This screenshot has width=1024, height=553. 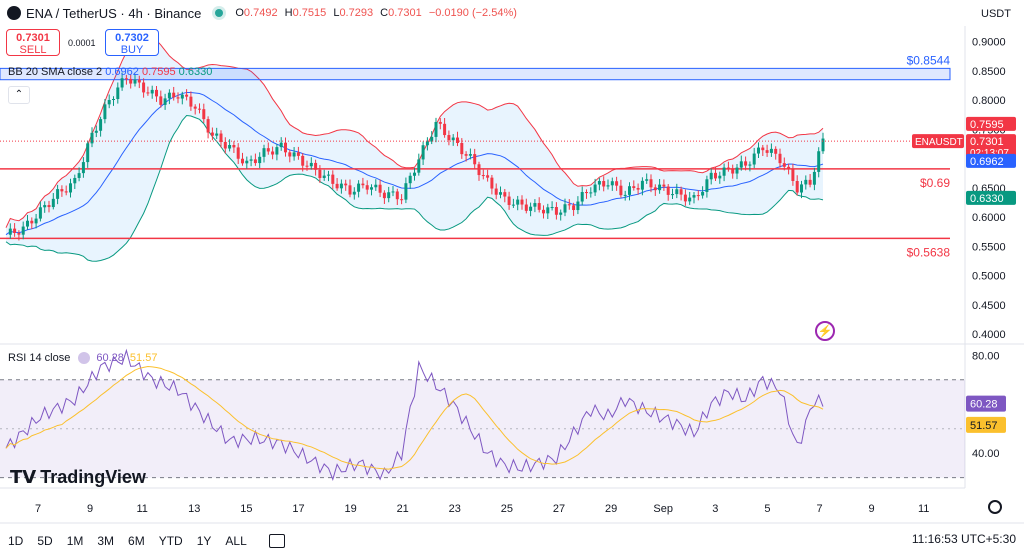 I want to click on timeframe-1m: 1M, so click(x=75, y=540).